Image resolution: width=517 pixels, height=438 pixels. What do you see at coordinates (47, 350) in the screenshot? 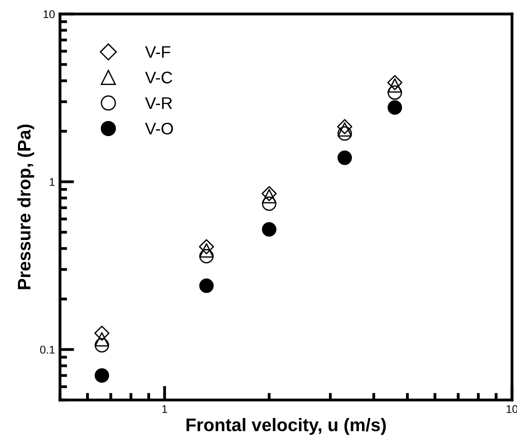
I see `y-tick-label: 0.1` at bounding box center [47, 350].